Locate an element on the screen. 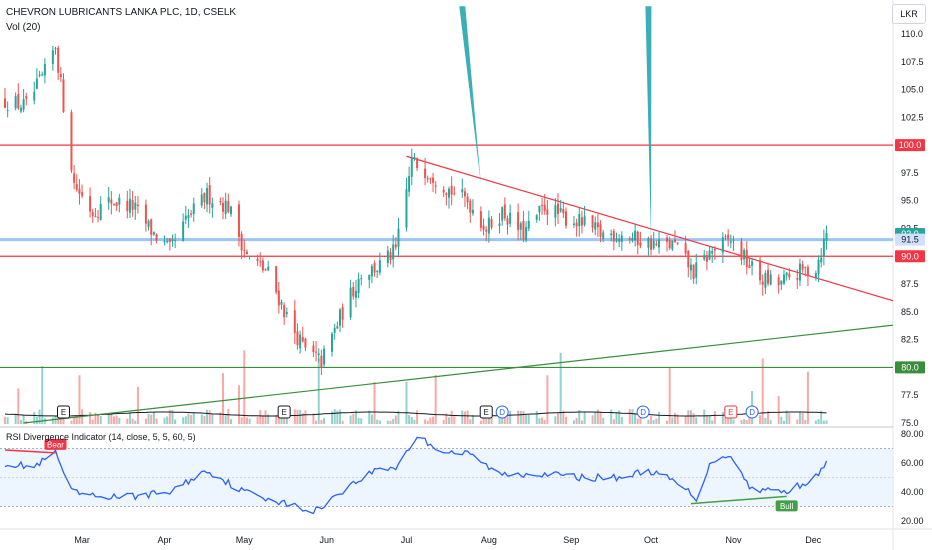 This screenshot has height=550, width=932. rsi-tick-label: 80.00 is located at coordinates (912, 434).